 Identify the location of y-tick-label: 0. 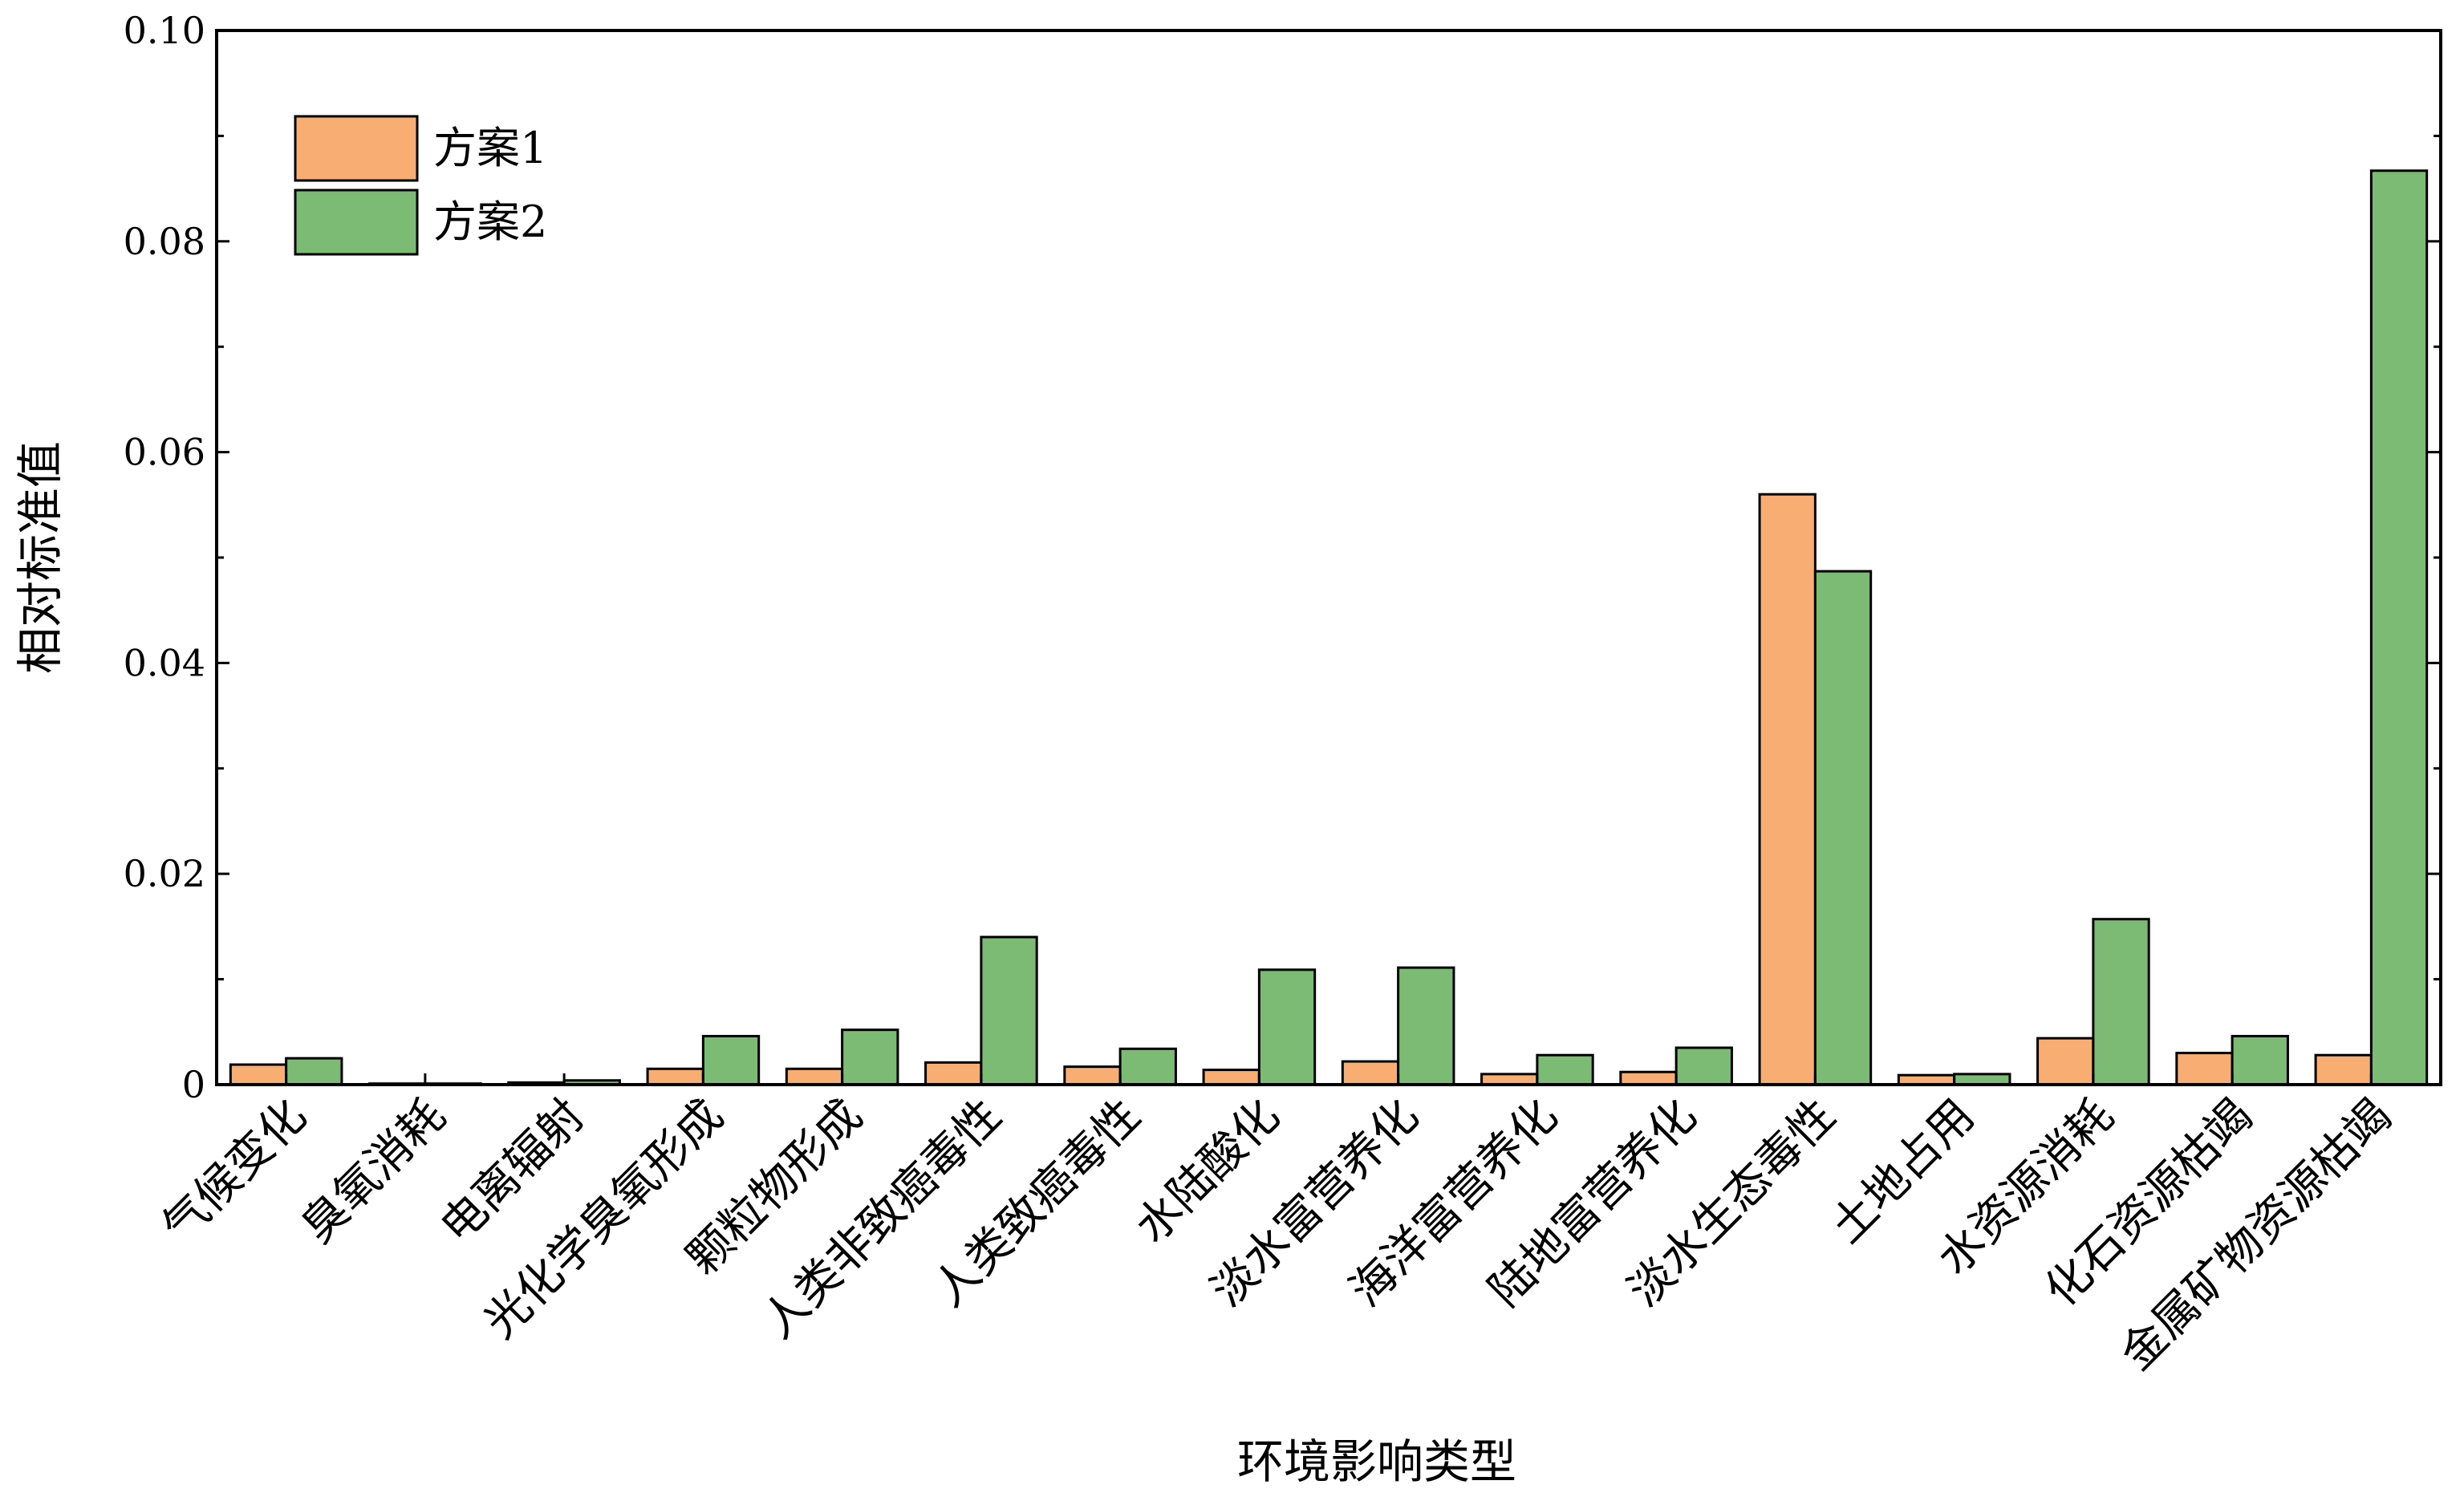
(193, 1084).